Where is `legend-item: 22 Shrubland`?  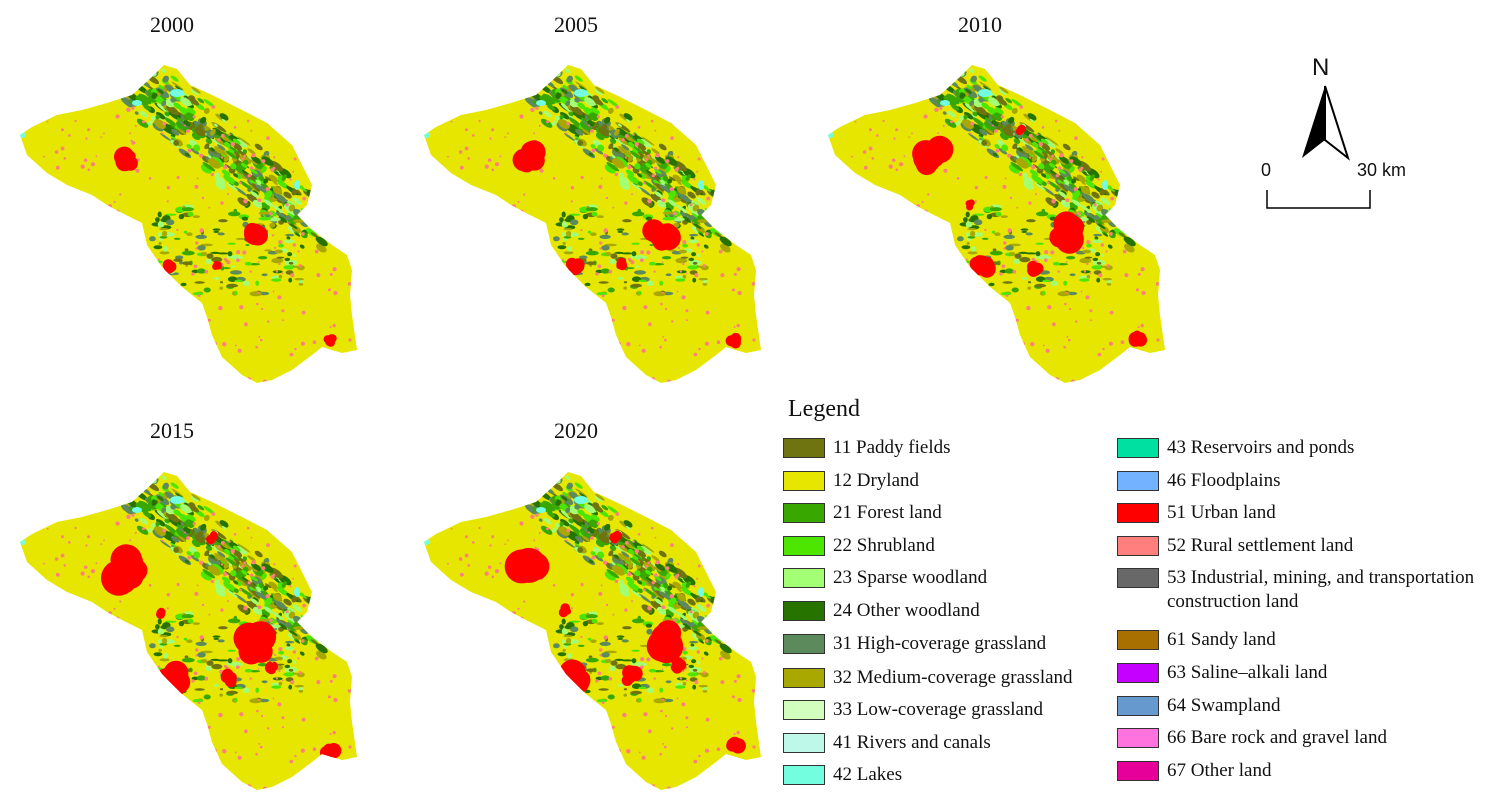
legend-item: 22 Shrubland is located at coordinates (859, 546).